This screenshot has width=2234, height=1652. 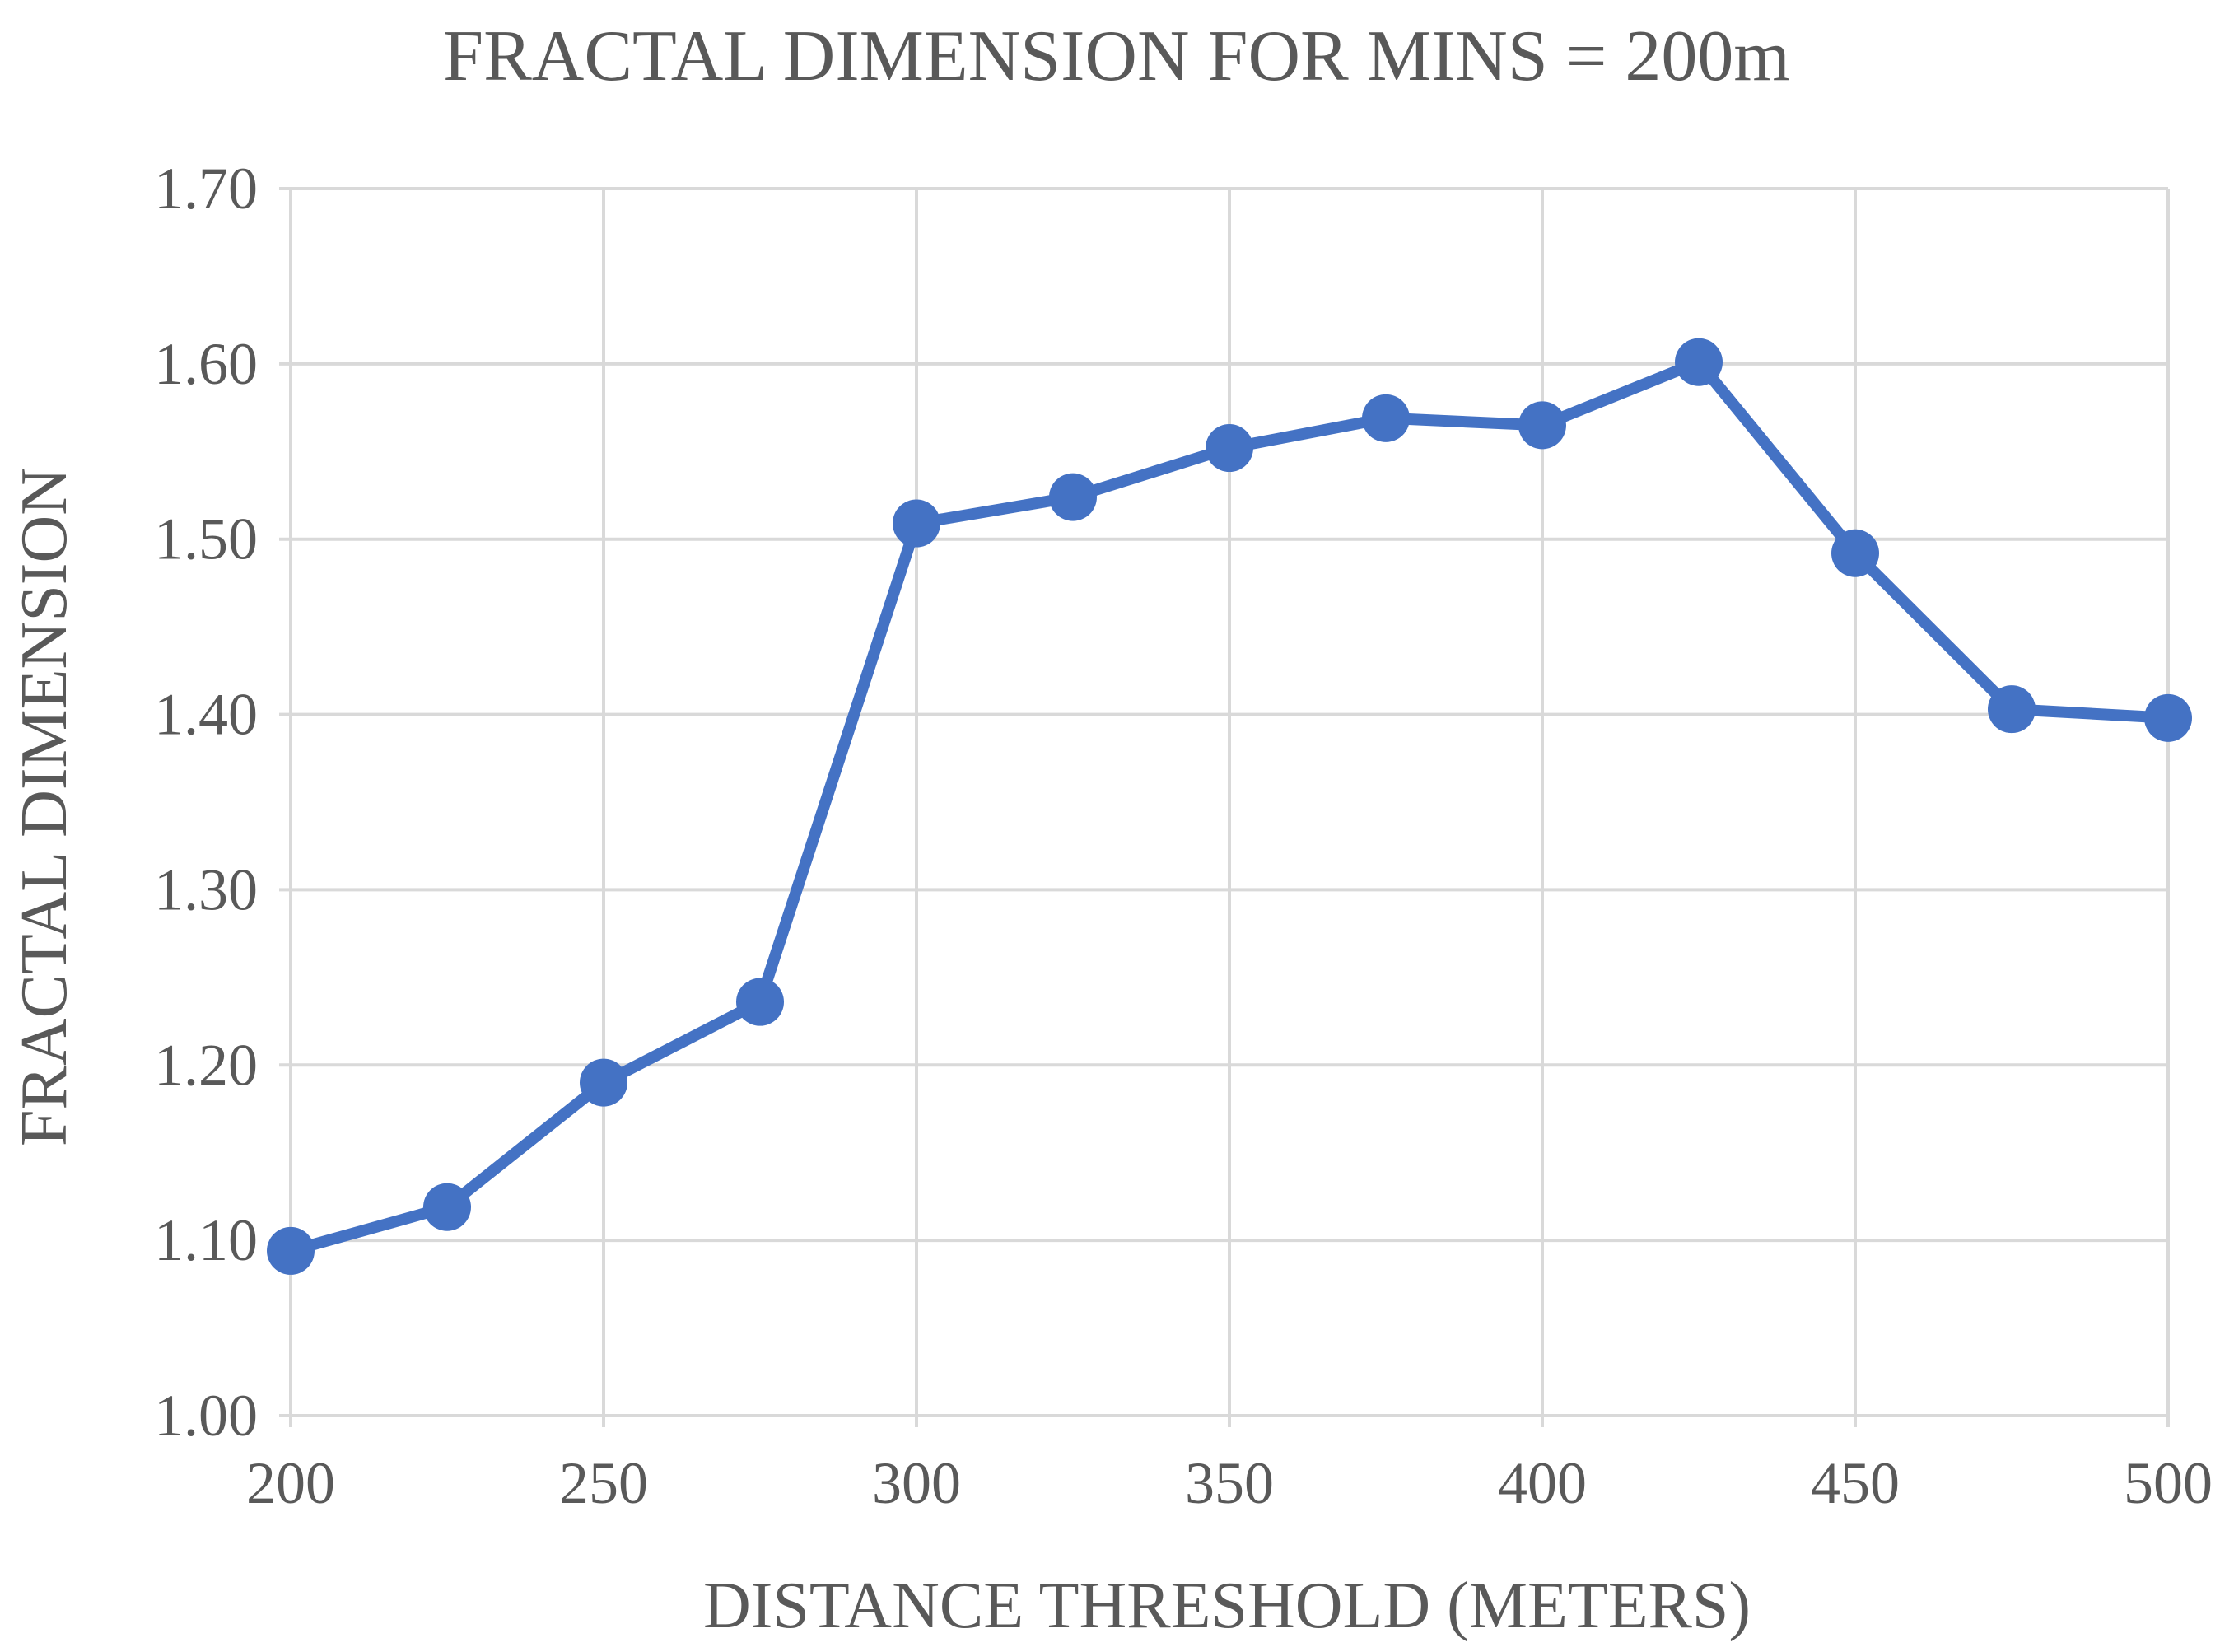 I want to click on y-tick-label: 1.30, so click(x=206, y=889).